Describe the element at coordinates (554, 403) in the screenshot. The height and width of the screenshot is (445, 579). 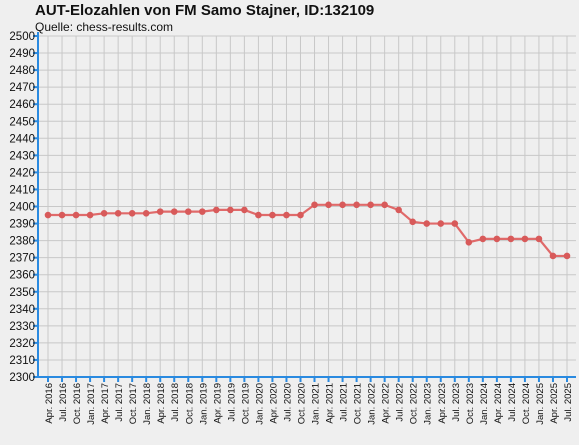
I see `x-tick-label: Apr. 2025` at that location.